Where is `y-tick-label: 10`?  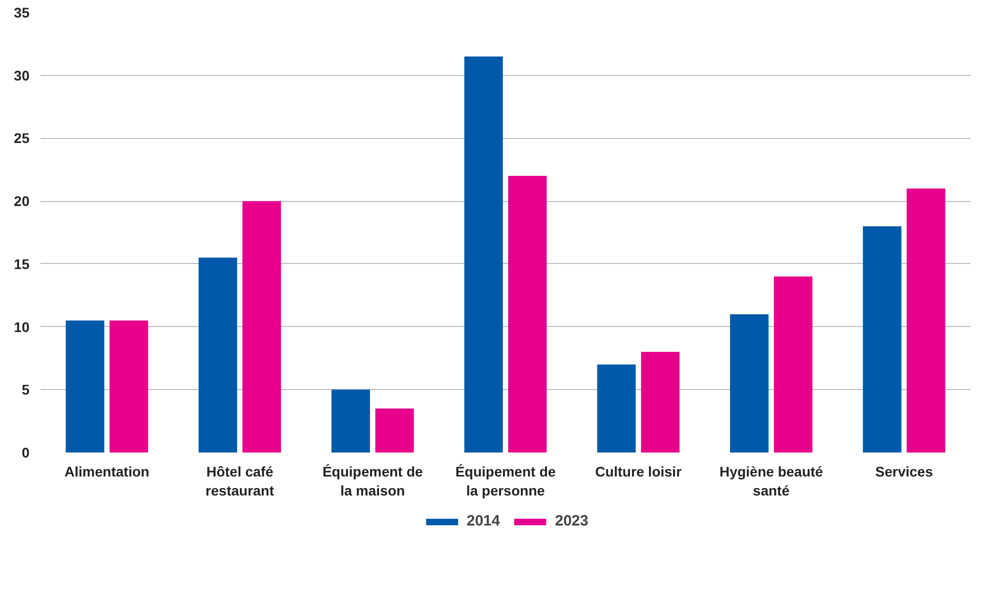 y-tick-label: 10 is located at coordinates (22, 326).